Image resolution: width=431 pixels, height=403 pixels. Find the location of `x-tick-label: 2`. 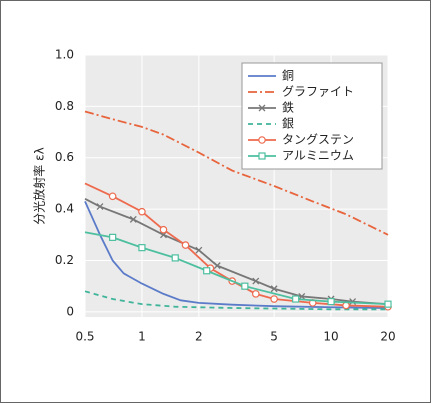

x-tick-label: 2 is located at coordinates (199, 337).